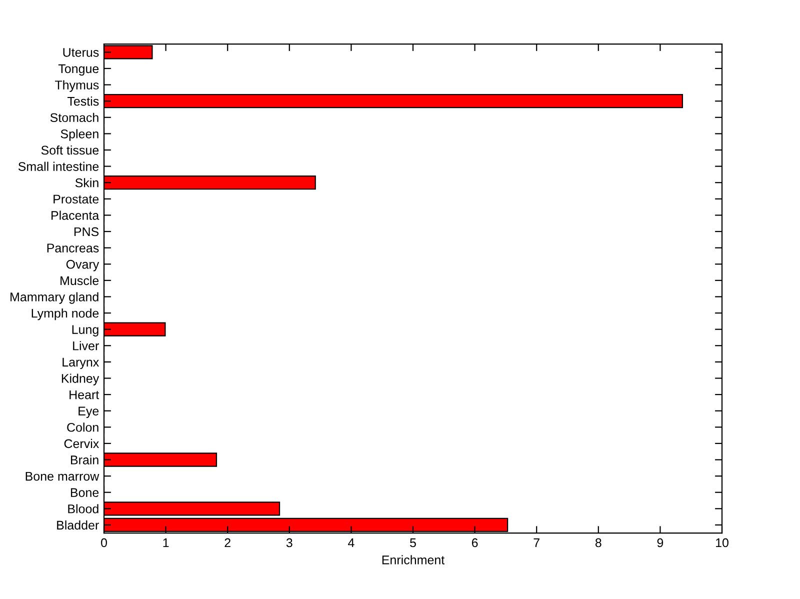 This screenshot has height=599, width=800. I want to click on y-tick-label: Stomach, so click(74, 117).